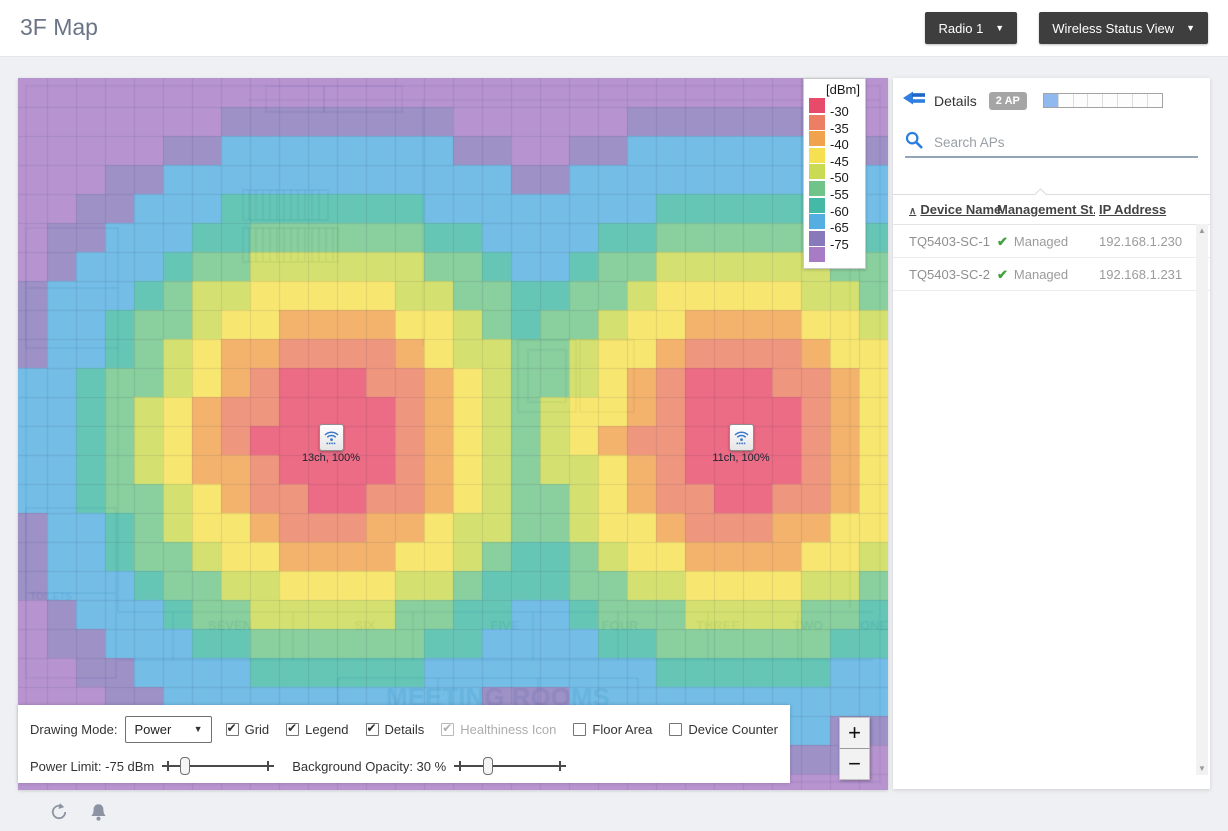 The image size is (1228, 831). I want to click on legend-value-label: -30, so click(839, 111).